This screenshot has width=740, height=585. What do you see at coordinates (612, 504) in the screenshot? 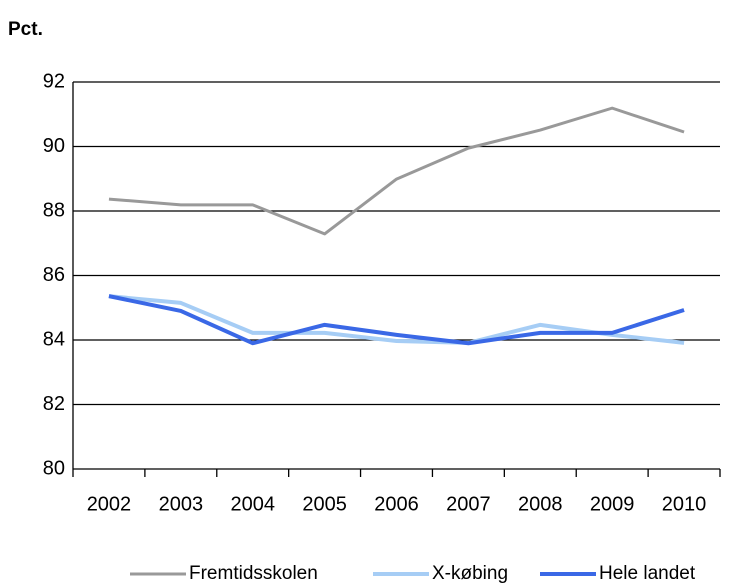
I see `x-tick-label: 2009` at bounding box center [612, 504].